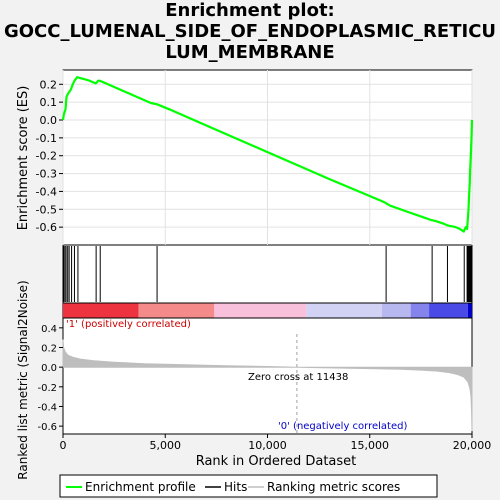 This screenshot has width=500, height=500. I want to click on es-y-tick-label: -0.4, so click(46, 191).